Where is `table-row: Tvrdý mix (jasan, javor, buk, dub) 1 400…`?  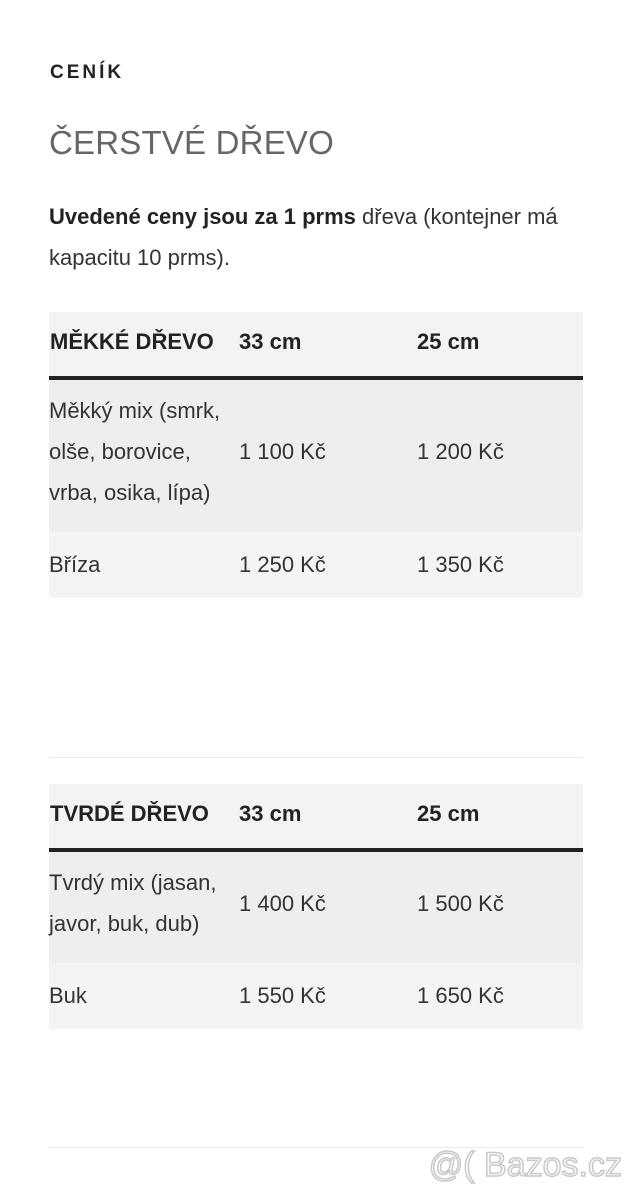 table-row: Tvrdý mix (jasan, javor, buk, dub) 1 400… is located at coordinates (316, 906).